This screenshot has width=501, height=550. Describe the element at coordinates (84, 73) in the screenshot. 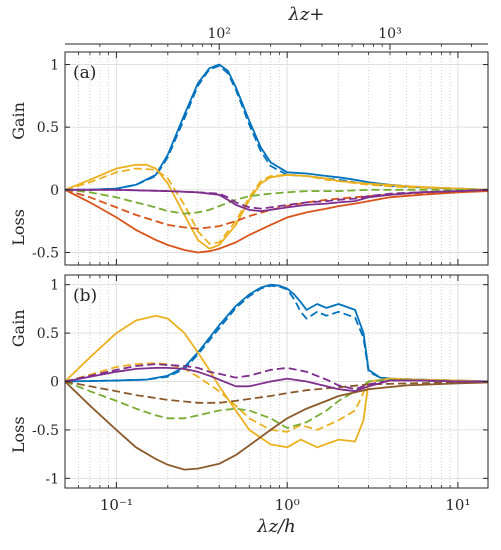

I see `panel-label: (a)` at that location.